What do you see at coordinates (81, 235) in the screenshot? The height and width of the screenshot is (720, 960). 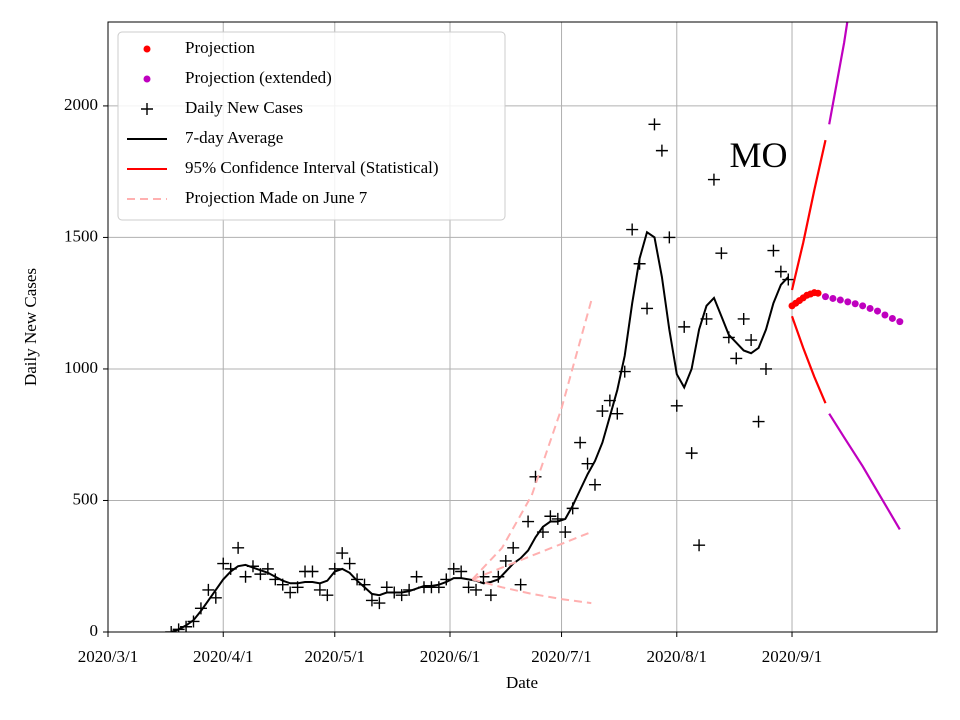 I see `y-tick-label: 1500` at bounding box center [81, 235].